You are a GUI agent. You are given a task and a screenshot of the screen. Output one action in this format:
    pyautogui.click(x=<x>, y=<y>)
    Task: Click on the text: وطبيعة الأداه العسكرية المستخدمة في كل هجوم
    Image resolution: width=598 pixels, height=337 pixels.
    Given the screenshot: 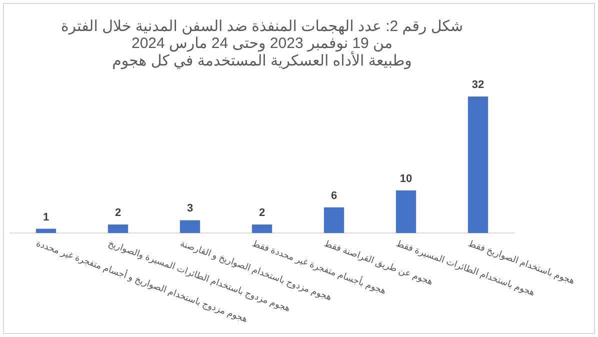 What is the action you would take?
    pyautogui.click(x=262, y=61)
    